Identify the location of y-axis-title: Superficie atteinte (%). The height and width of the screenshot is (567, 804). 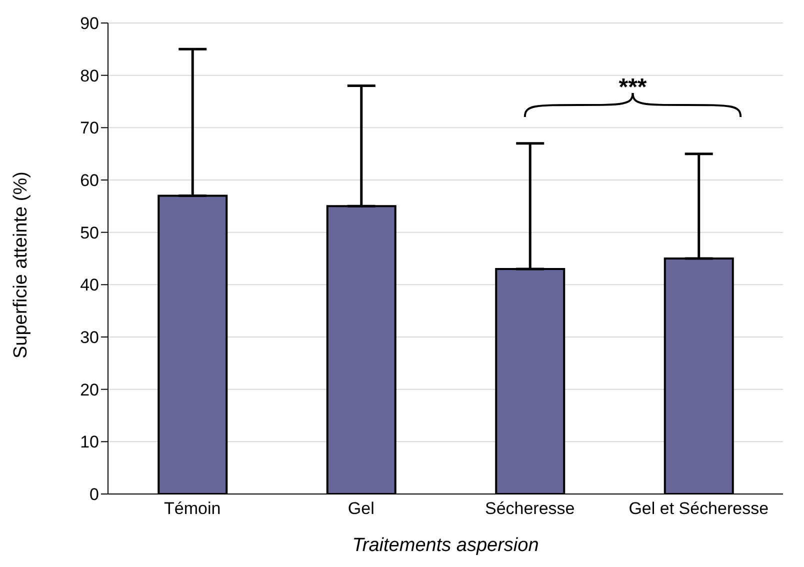
(21, 265).